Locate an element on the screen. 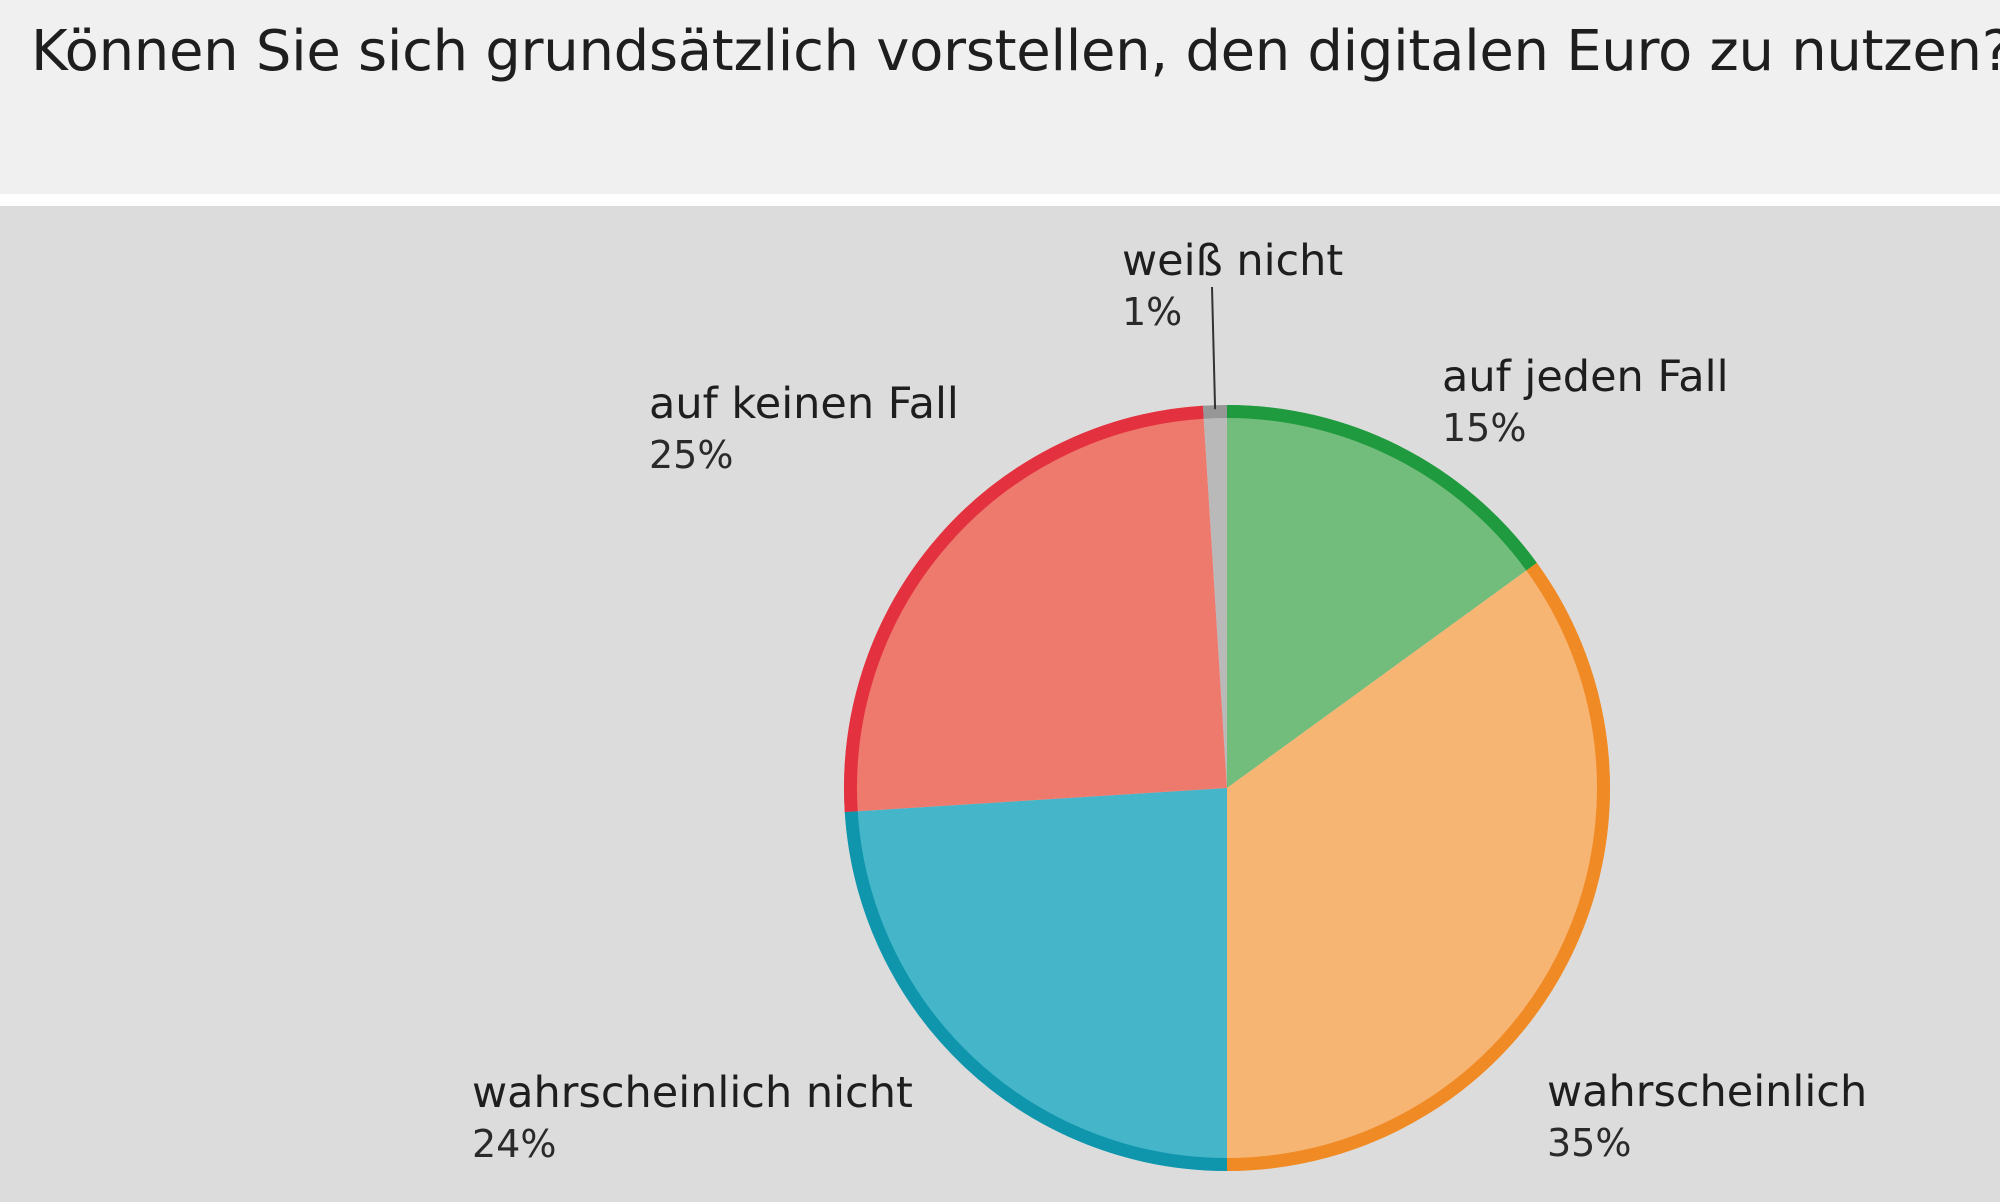 This screenshot has height=1202, width=2000. slice-value-wahrscheinlich-nicht: 24% is located at coordinates (514, 1144).